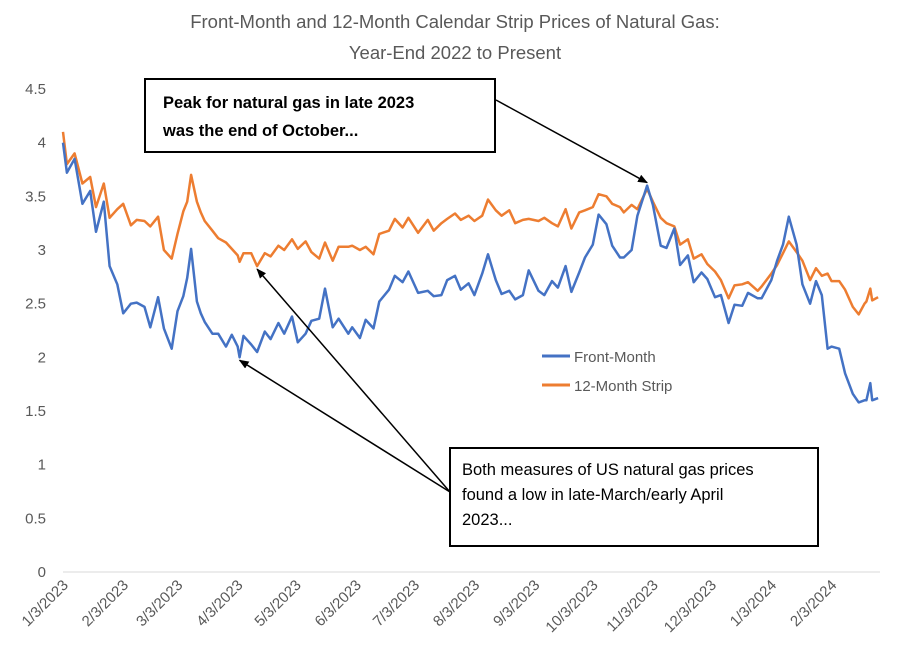  Describe the element at coordinates (42, 357) in the screenshot. I see `y-tick-label: 2` at that location.